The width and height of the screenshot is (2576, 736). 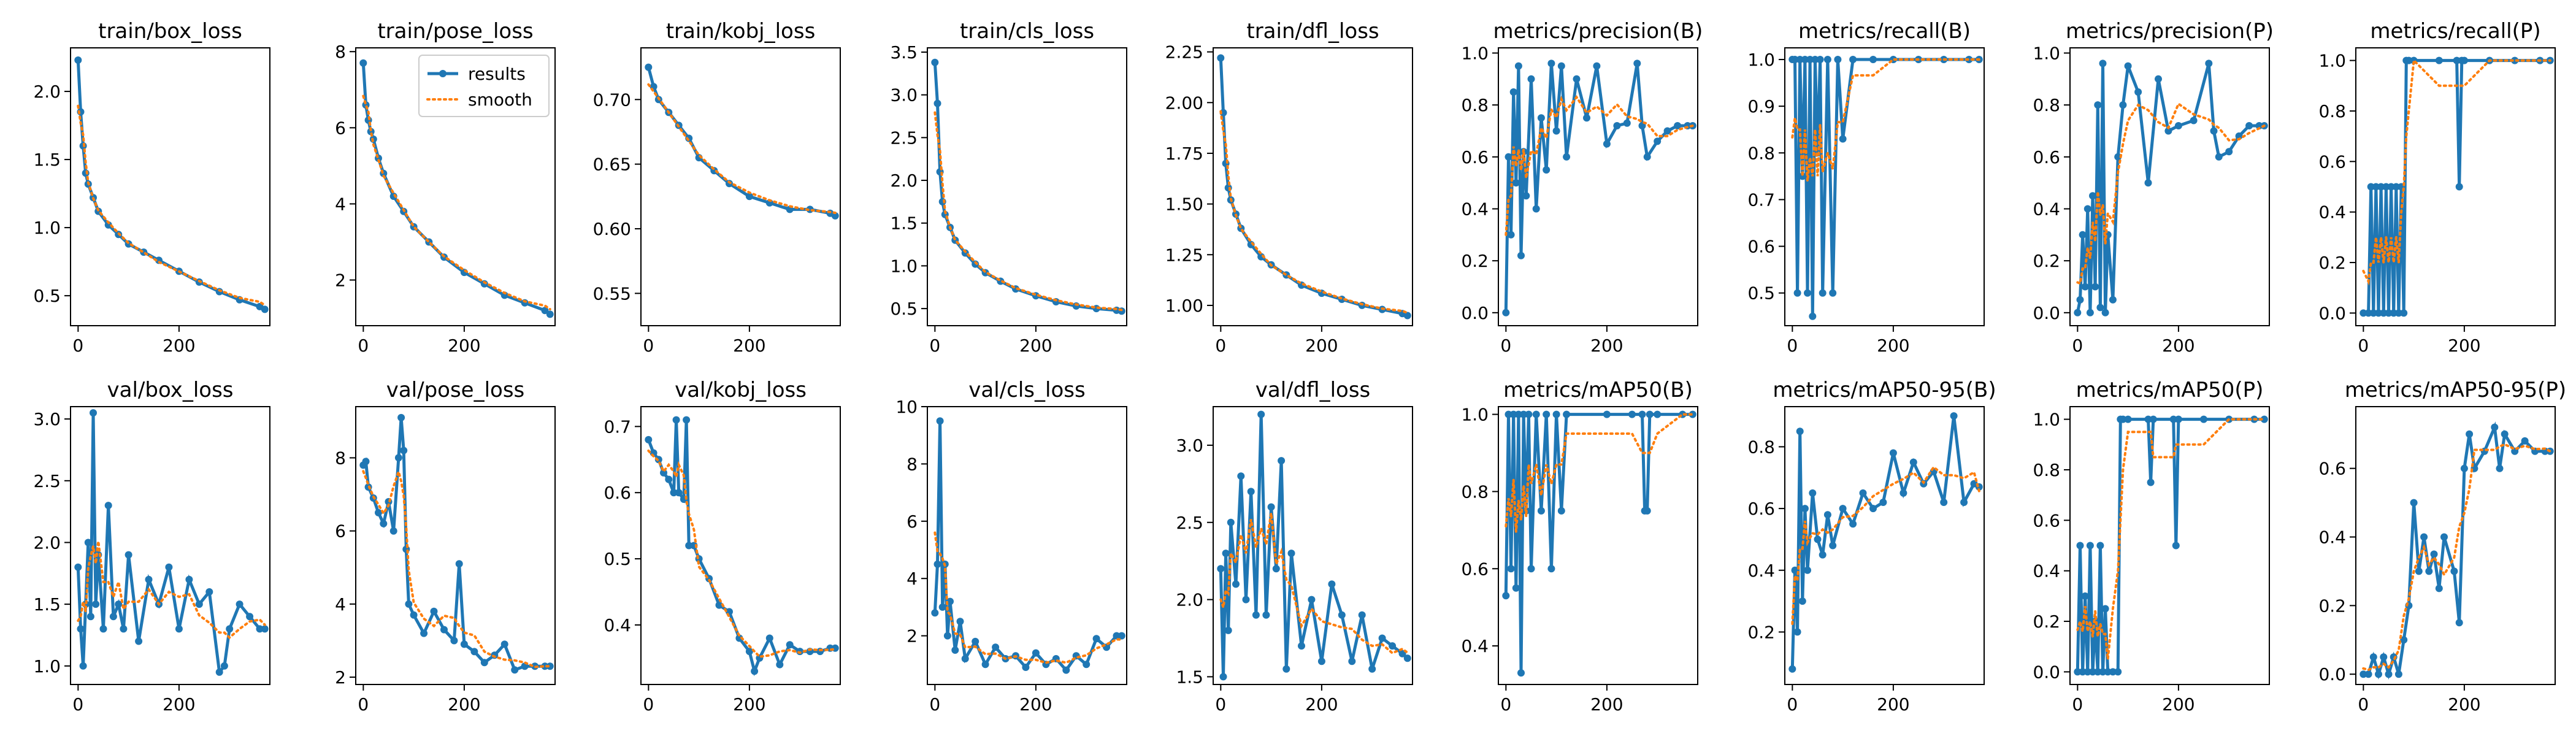 What do you see at coordinates (1598, 31) in the screenshot?
I see `subplot-title: metrics/precision(B)` at bounding box center [1598, 31].